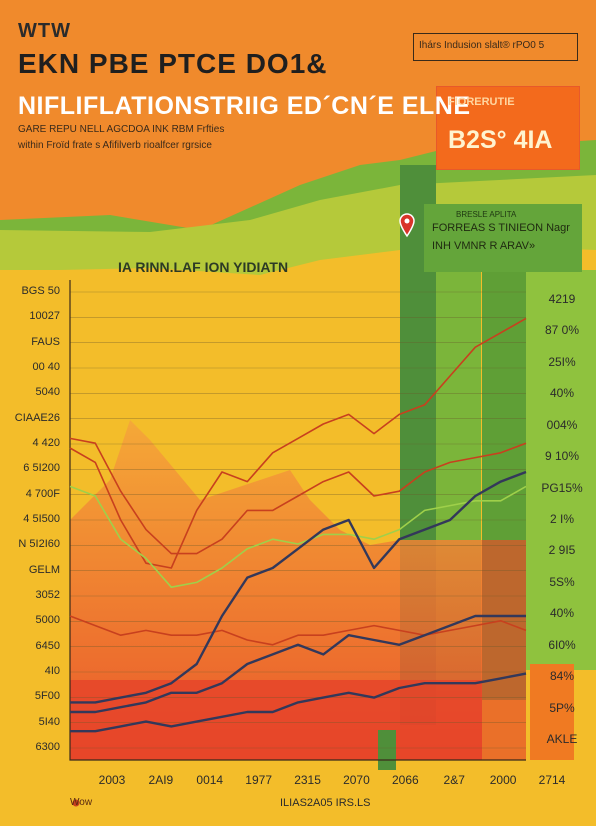  I want to click on forecast-panel, so click(508, 128).